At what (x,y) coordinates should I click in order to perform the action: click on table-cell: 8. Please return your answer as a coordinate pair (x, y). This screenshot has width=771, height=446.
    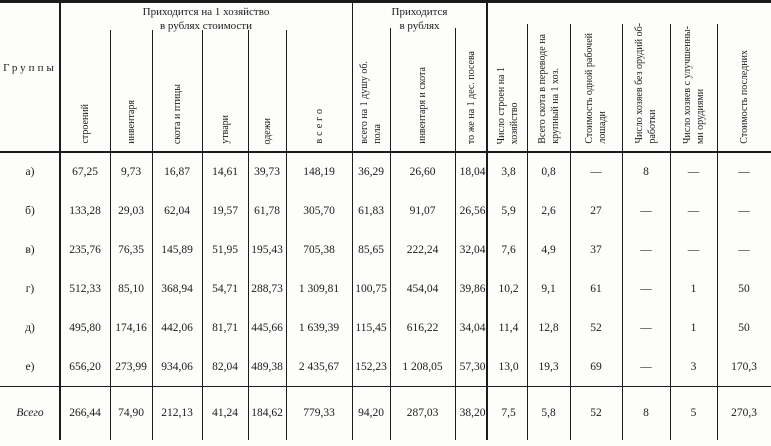
    Looking at the image, I should click on (646, 412).